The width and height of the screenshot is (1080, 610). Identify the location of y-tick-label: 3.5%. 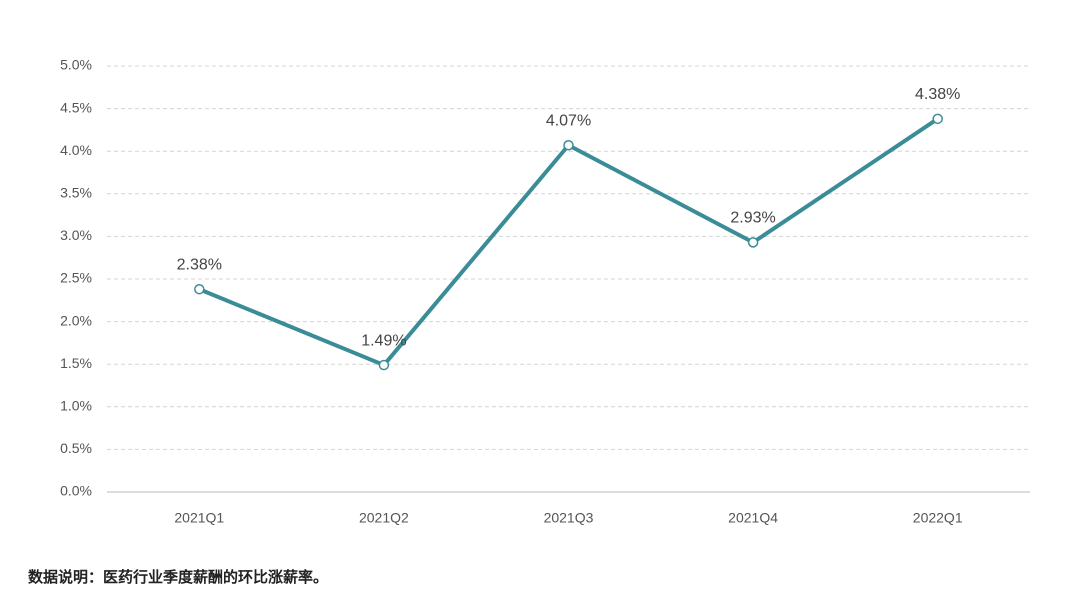
(76, 193).